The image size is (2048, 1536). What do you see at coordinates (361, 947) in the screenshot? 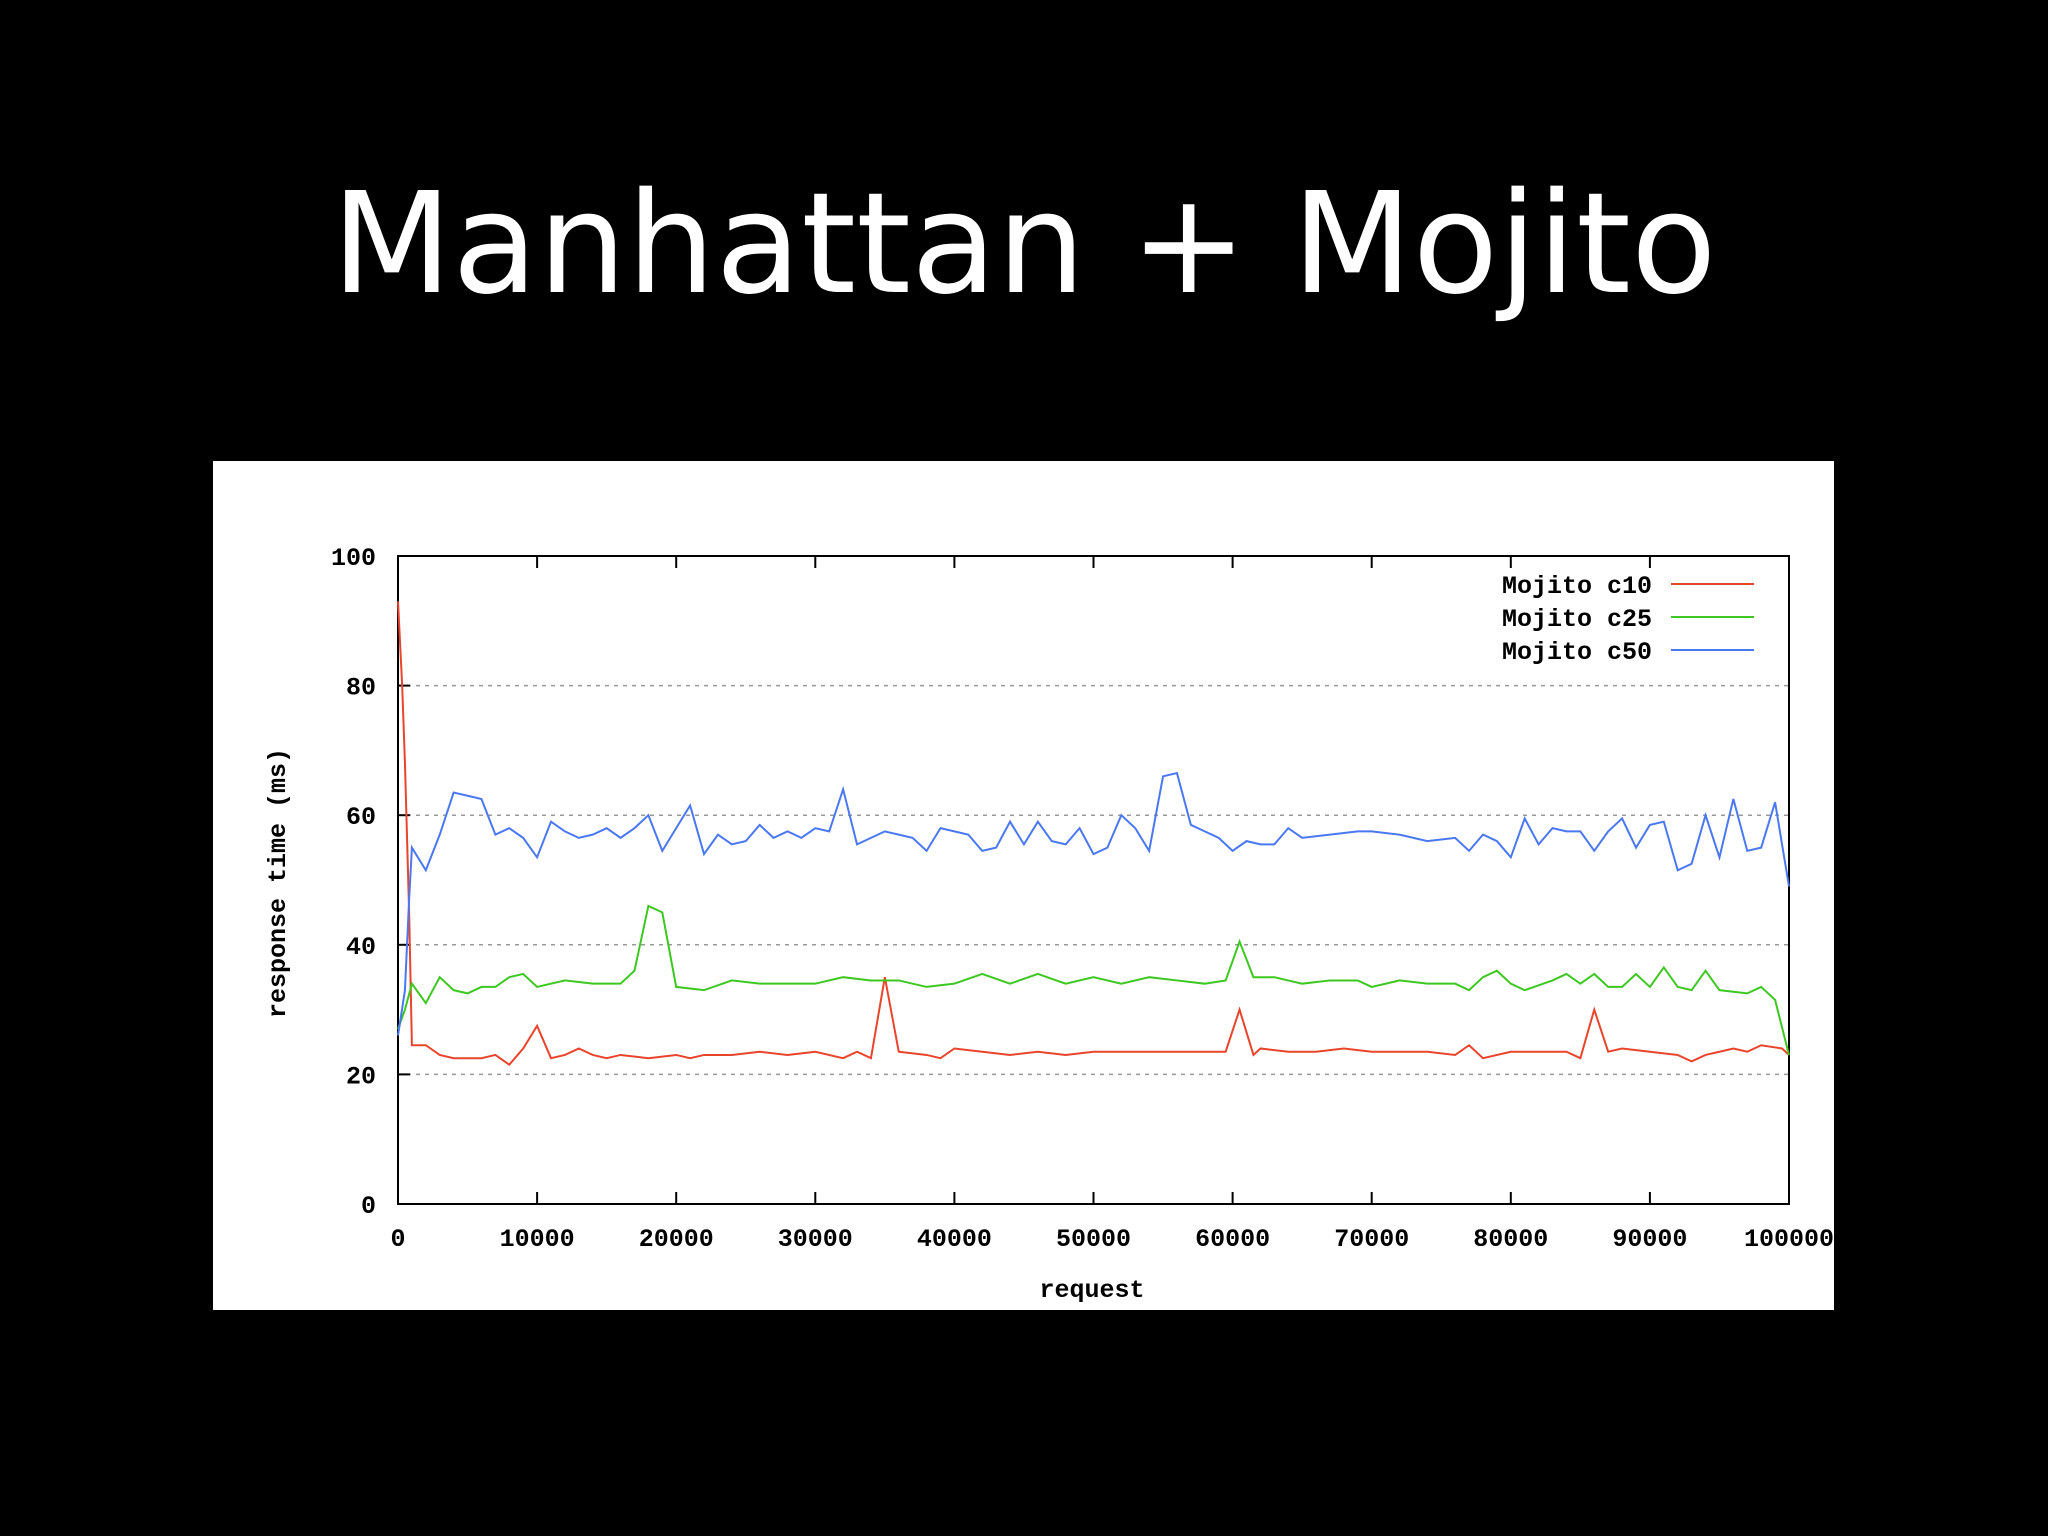
I see `y-tick-label: 40` at bounding box center [361, 947].